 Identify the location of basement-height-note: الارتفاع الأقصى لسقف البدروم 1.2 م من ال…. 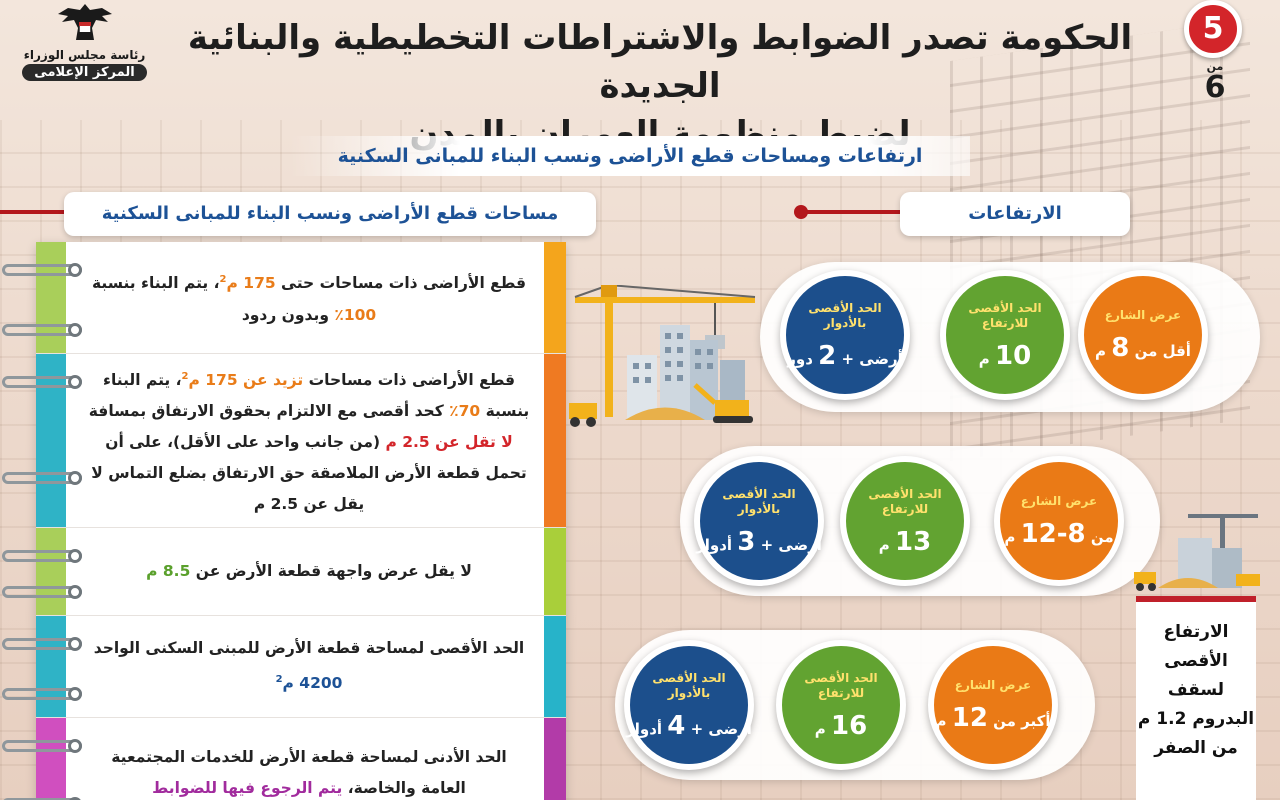
(1196, 698).